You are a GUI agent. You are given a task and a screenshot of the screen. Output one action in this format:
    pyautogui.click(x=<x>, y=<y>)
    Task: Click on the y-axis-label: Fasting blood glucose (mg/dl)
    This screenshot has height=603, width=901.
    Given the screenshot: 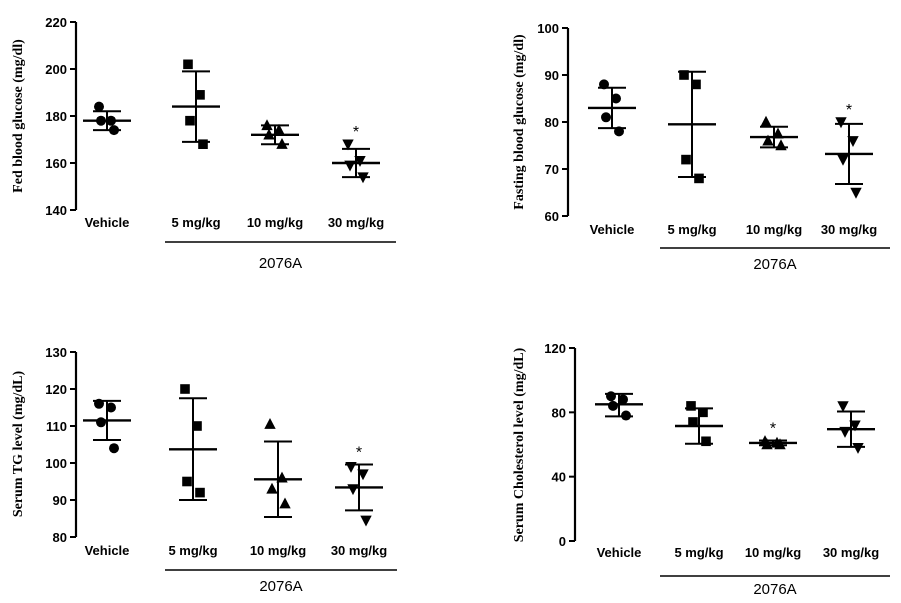 What is the action you would take?
    pyautogui.click(x=519, y=122)
    